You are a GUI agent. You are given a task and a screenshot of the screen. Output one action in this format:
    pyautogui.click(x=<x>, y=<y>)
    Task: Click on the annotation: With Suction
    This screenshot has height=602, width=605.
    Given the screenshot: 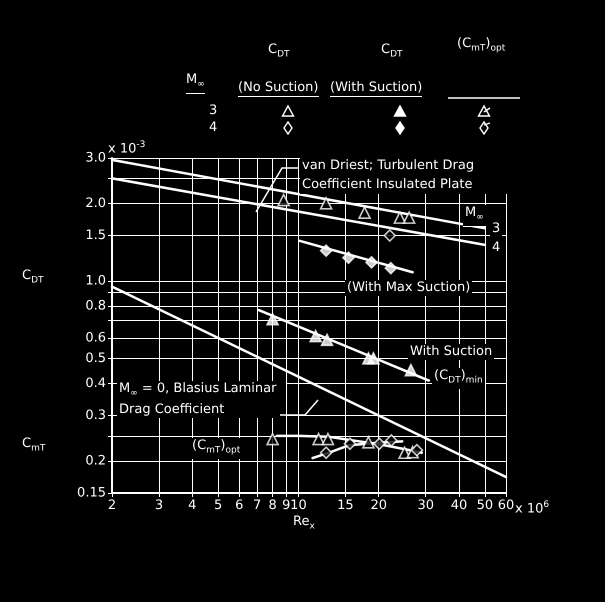 What is the action you would take?
    pyautogui.click(x=451, y=352)
    